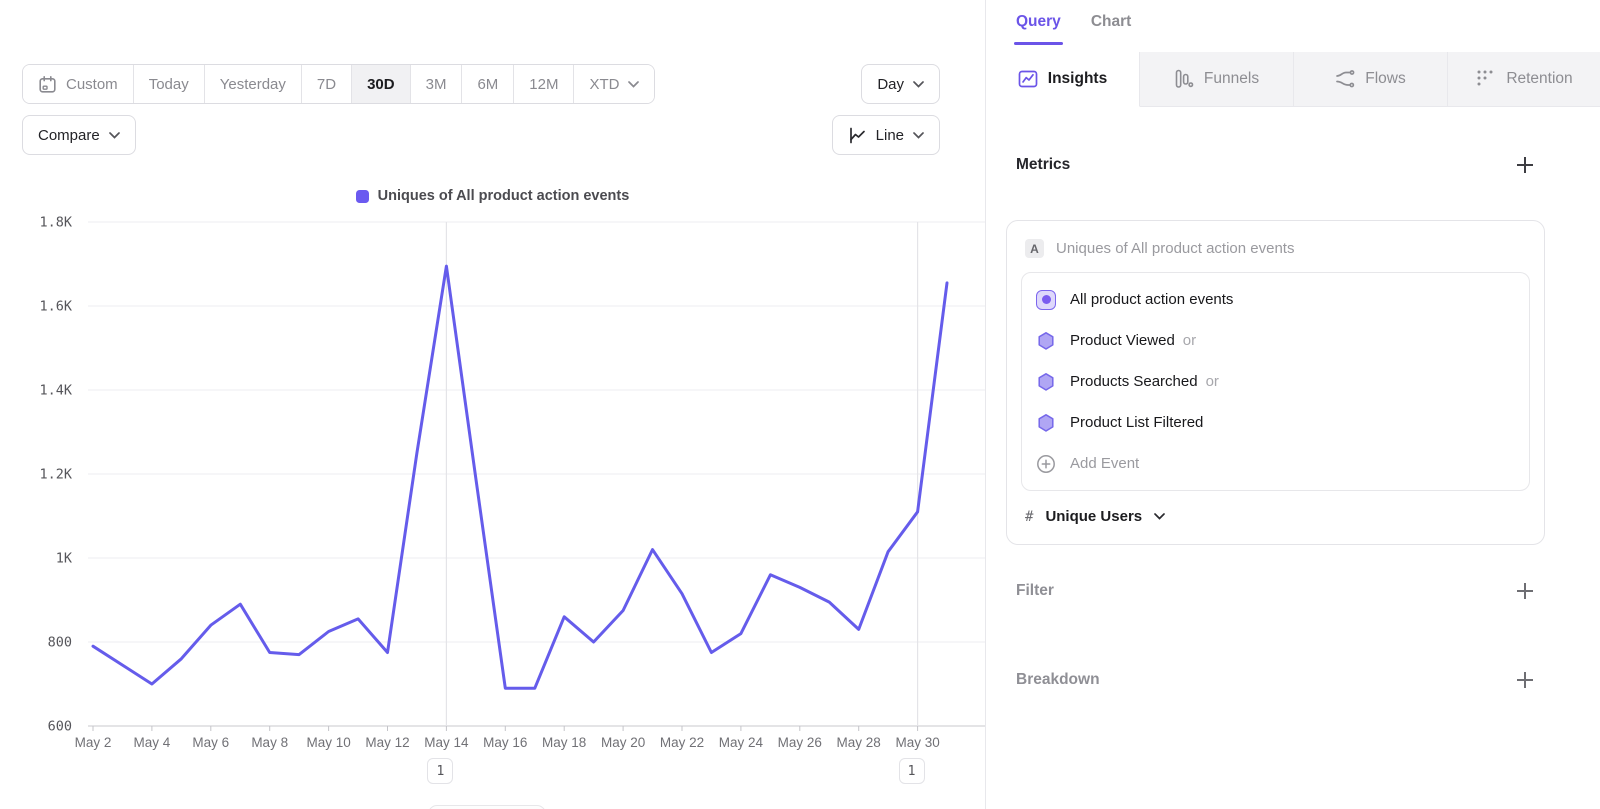  I want to click on range-option-custom: Custom, so click(78, 84).